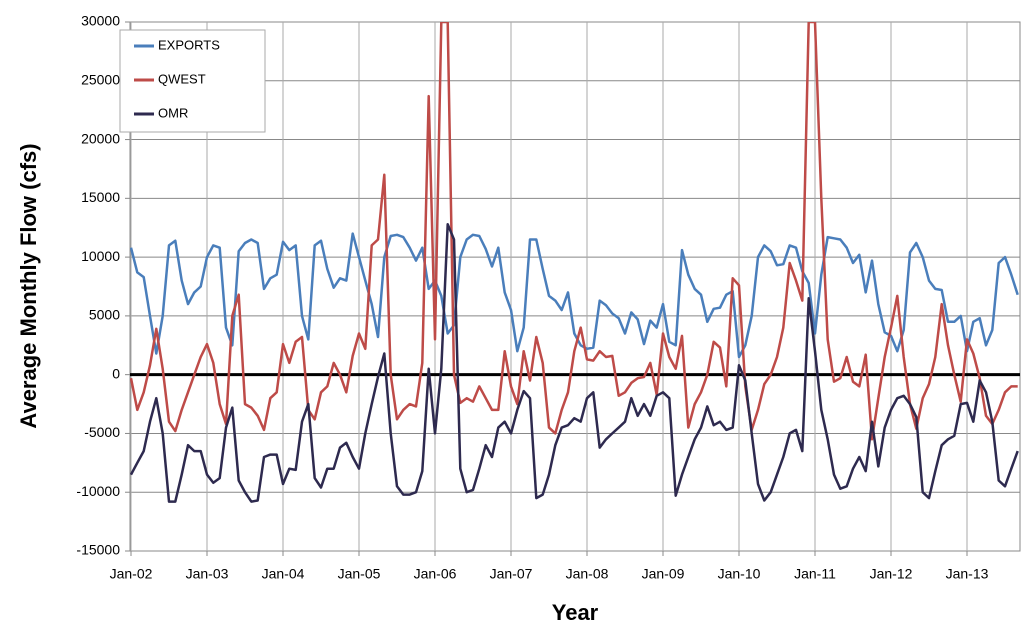 The image size is (1023, 629). I want to click on x-tick-label: Jan-03, so click(207, 574).